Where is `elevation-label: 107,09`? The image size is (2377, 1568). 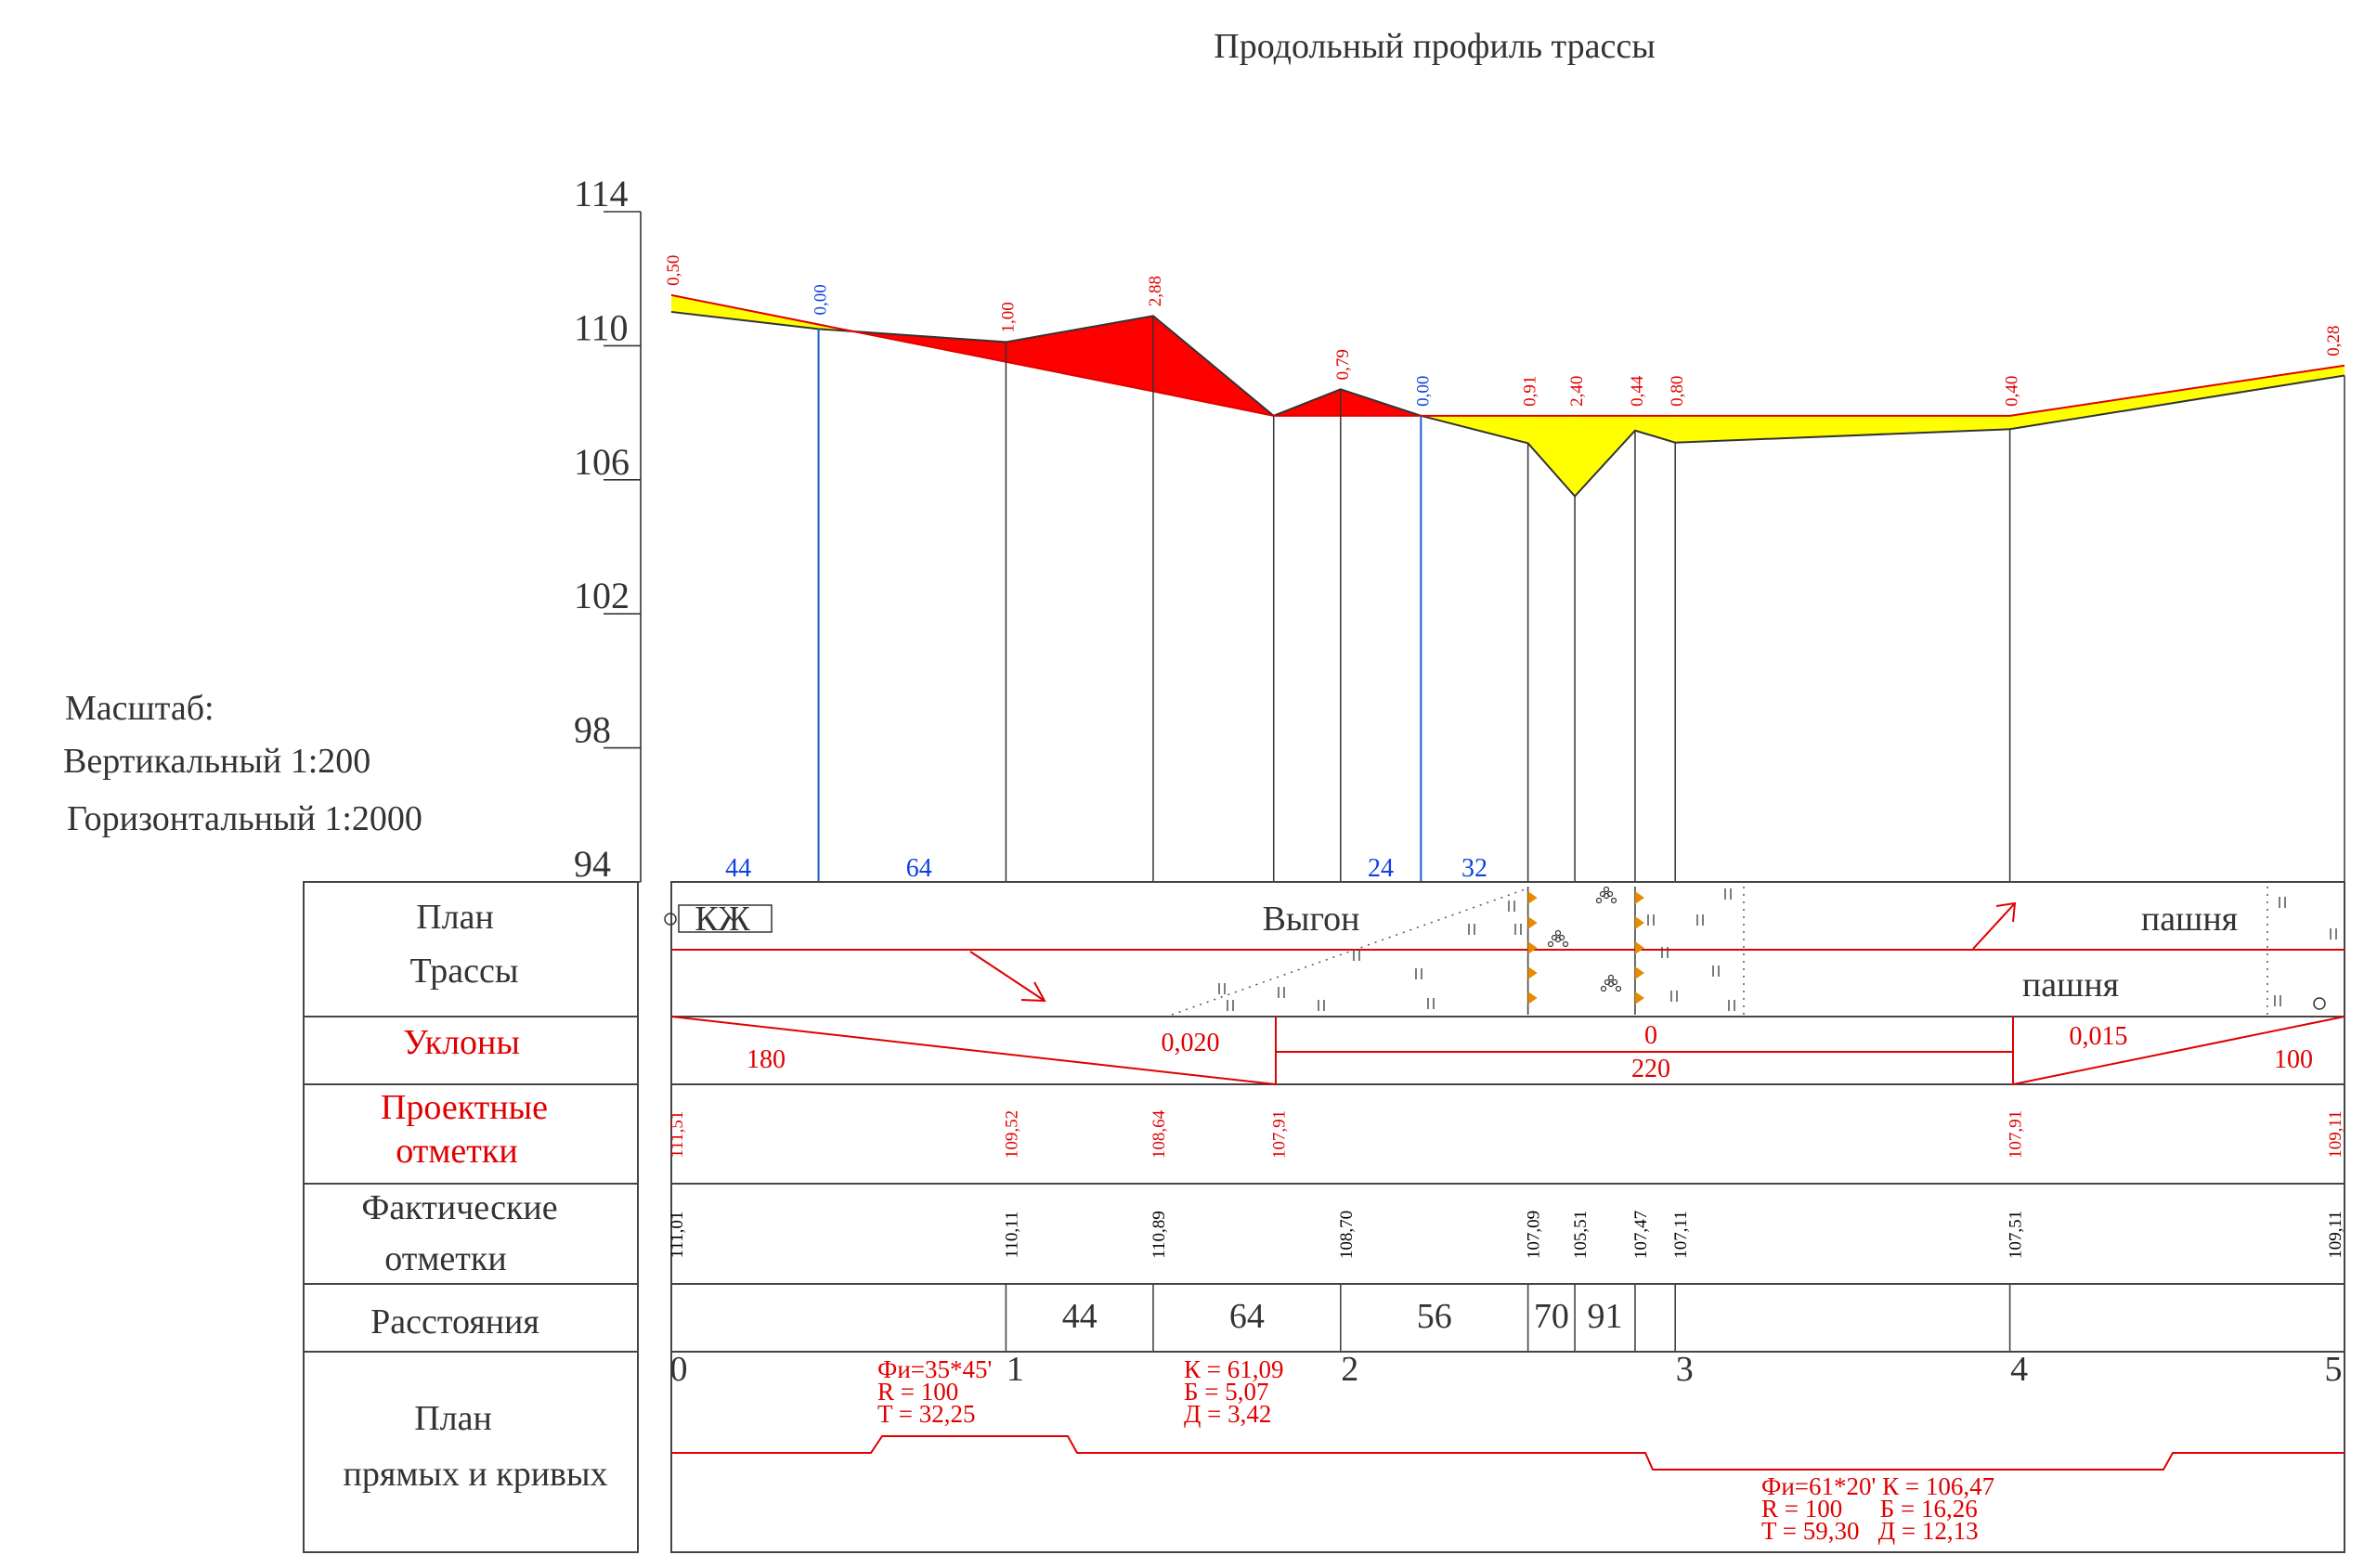 elevation-label: 107,09 is located at coordinates (1534, 1235).